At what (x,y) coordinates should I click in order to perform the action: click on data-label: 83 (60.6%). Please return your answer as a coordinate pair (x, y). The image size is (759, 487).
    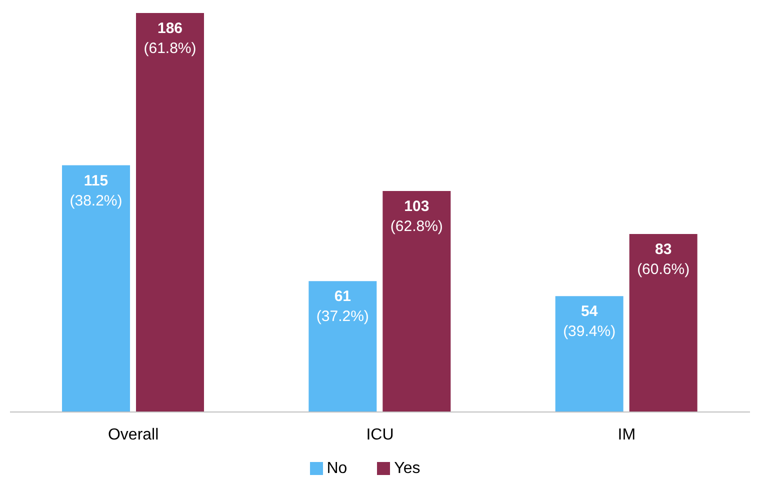
    Looking at the image, I should click on (663, 259).